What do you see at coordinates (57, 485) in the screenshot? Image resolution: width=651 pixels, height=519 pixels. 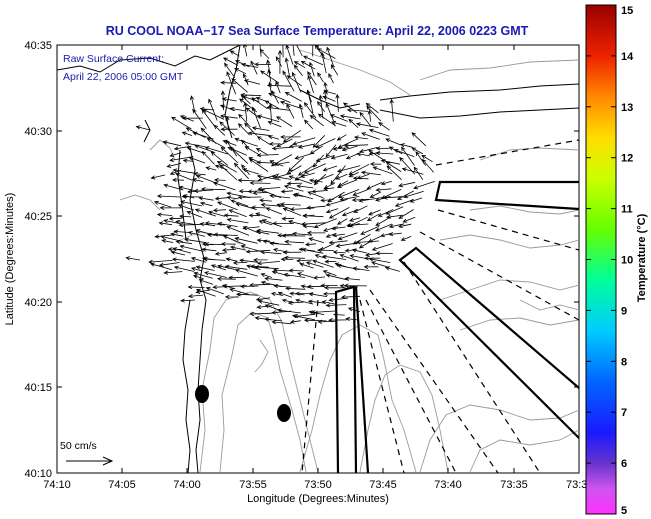 I see `x-tick-label: 74:10` at bounding box center [57, 485].